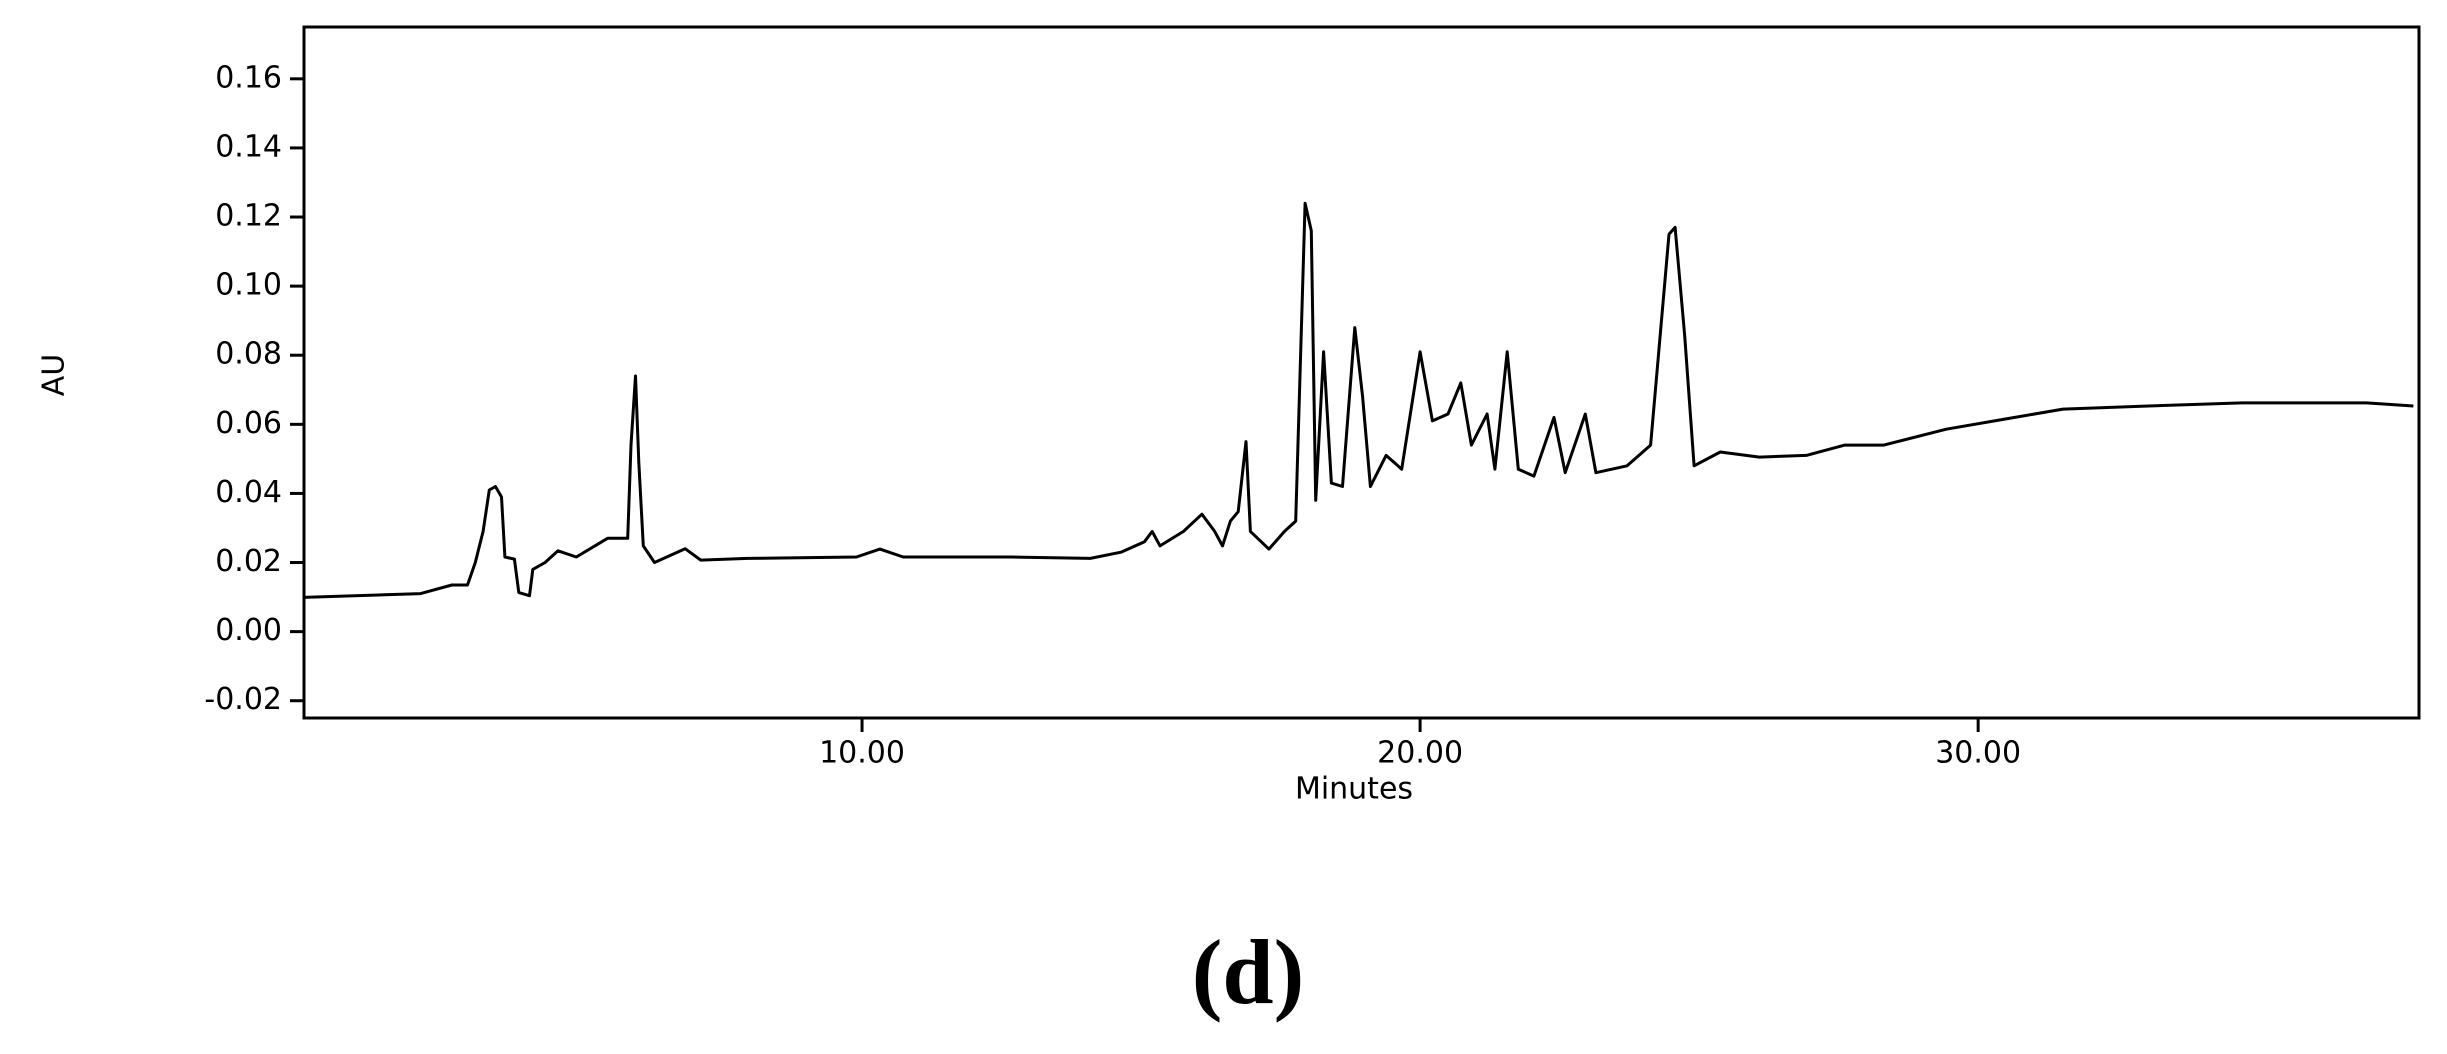 The height and width of the screenshot is (1054, 2447). Describe the element at coordinates (248, 77) in the screenshot. I see `y-tick-label: 0.16` at that location.